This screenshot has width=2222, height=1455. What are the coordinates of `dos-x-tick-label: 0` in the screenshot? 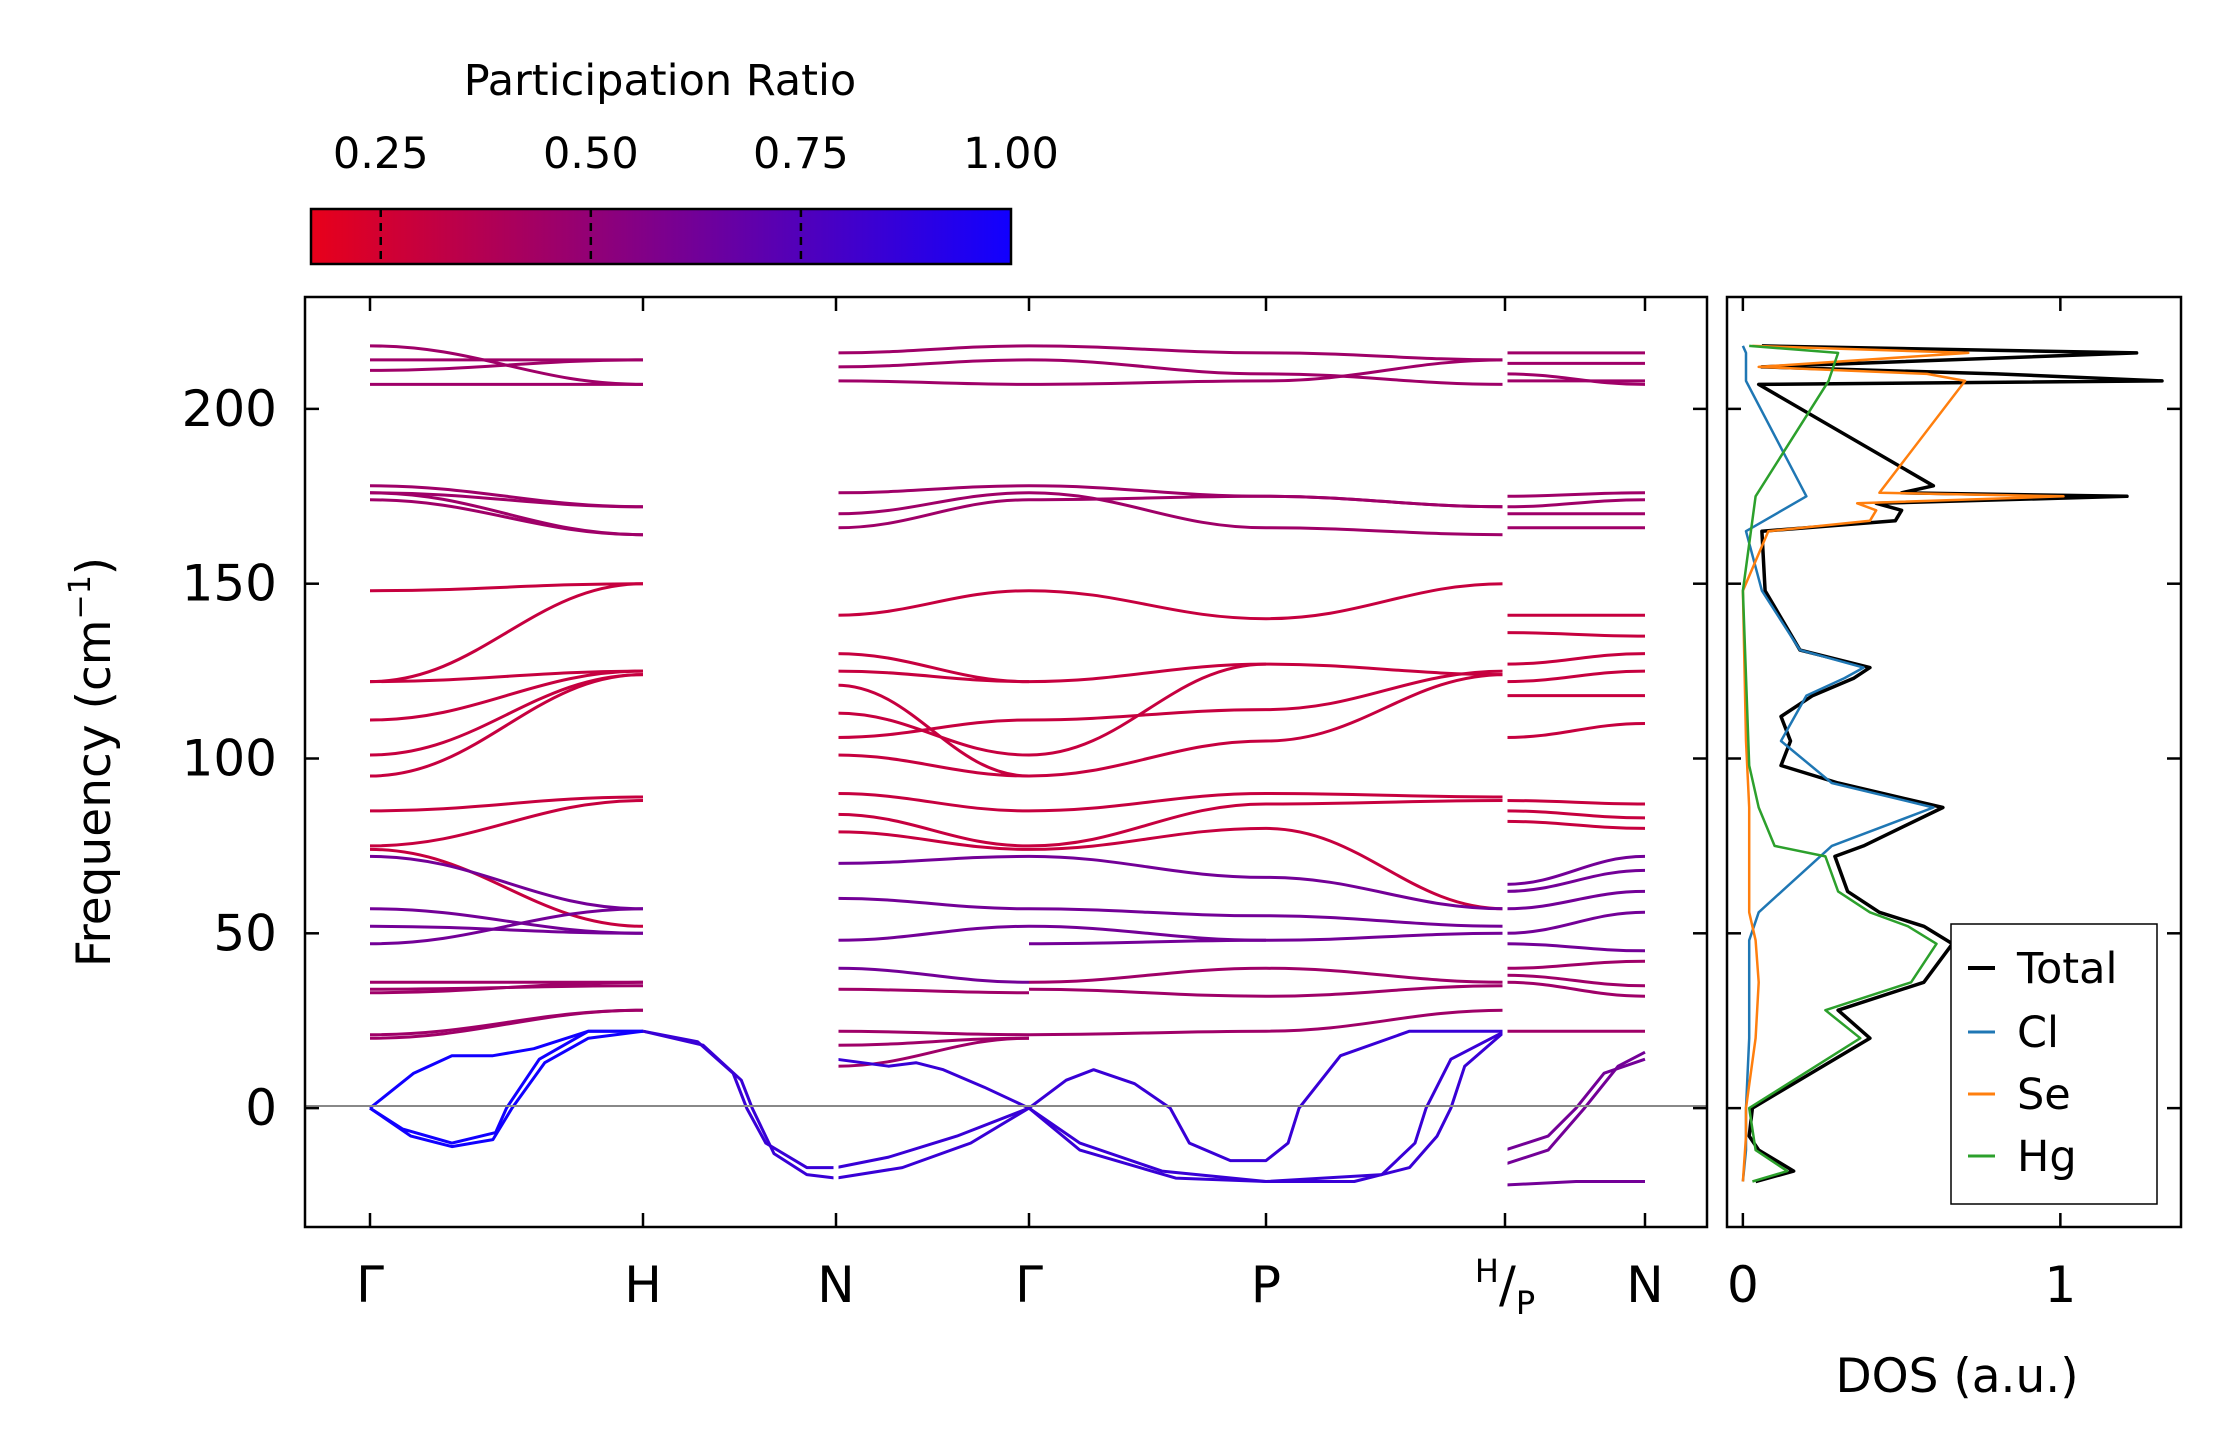 It's located at (1743, 1285).